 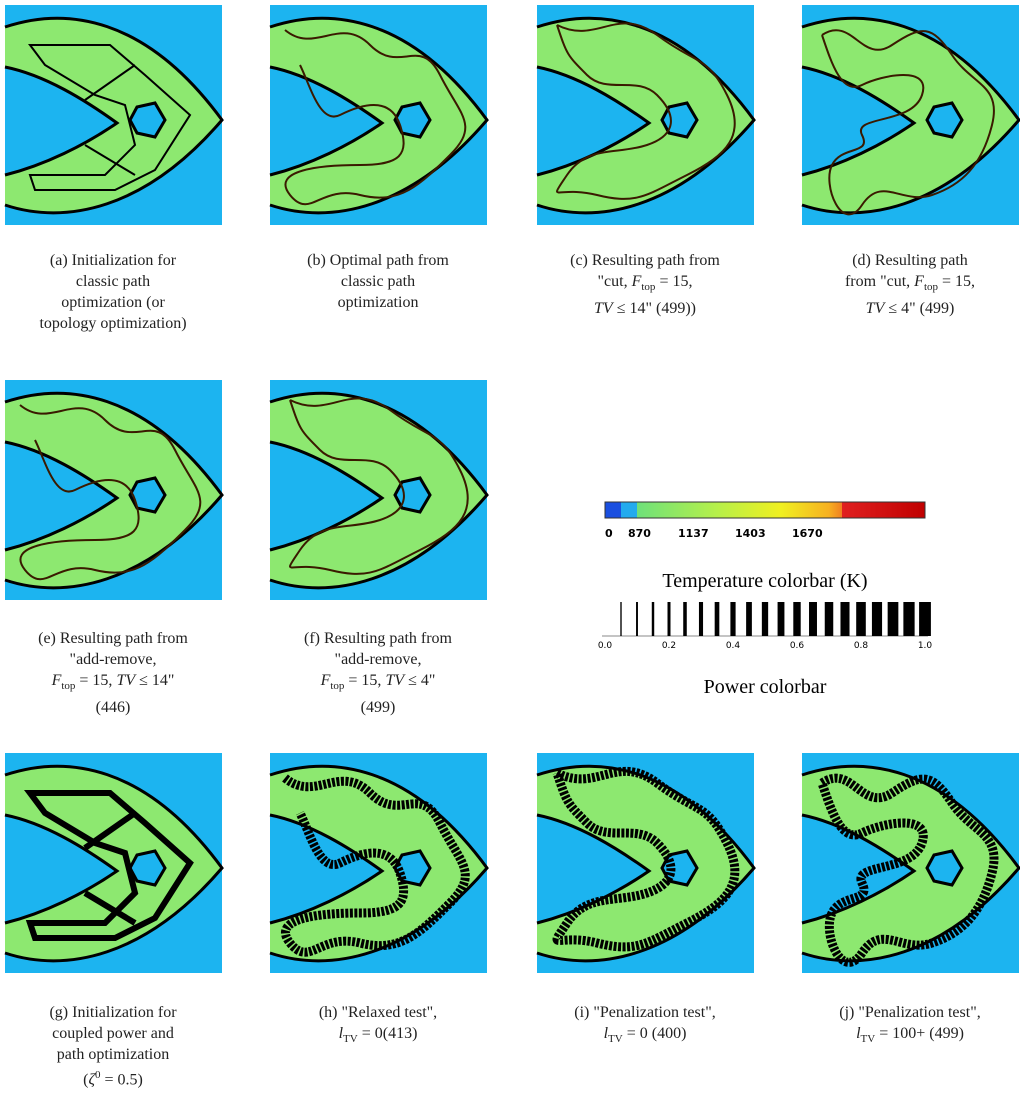 I want to click on caption-line: (i) "Penalization test",, so click(x=645, y=1012).